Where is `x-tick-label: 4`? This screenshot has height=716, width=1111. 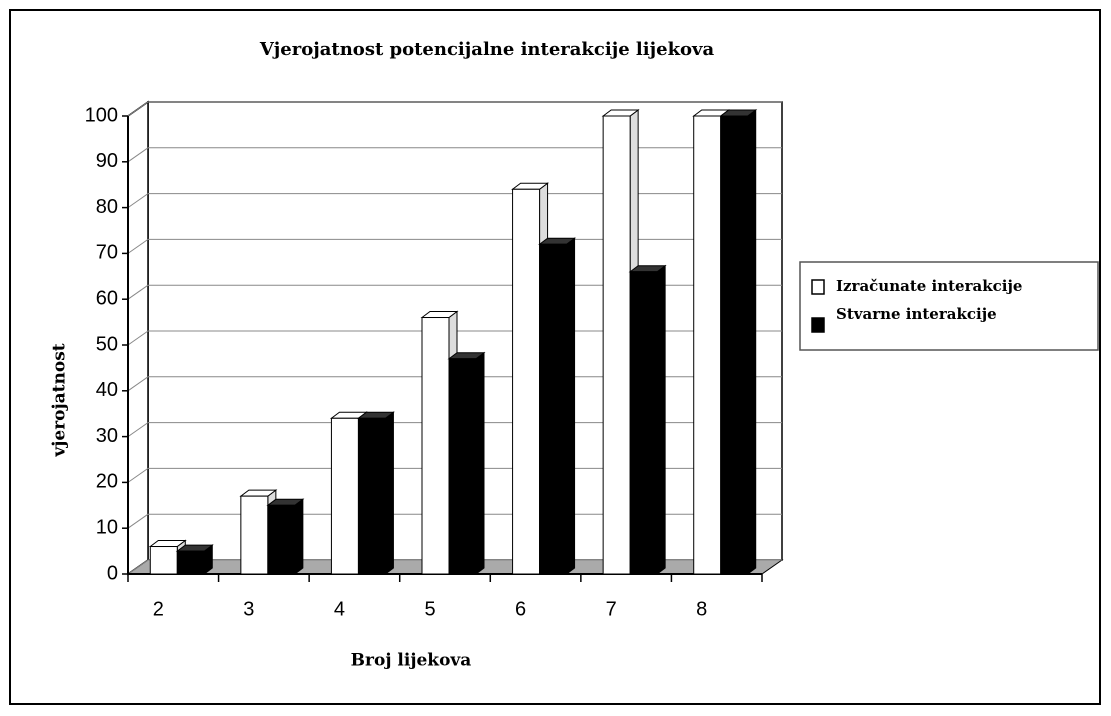 x-tick-label: 4 is located at coordinates (339, 609).